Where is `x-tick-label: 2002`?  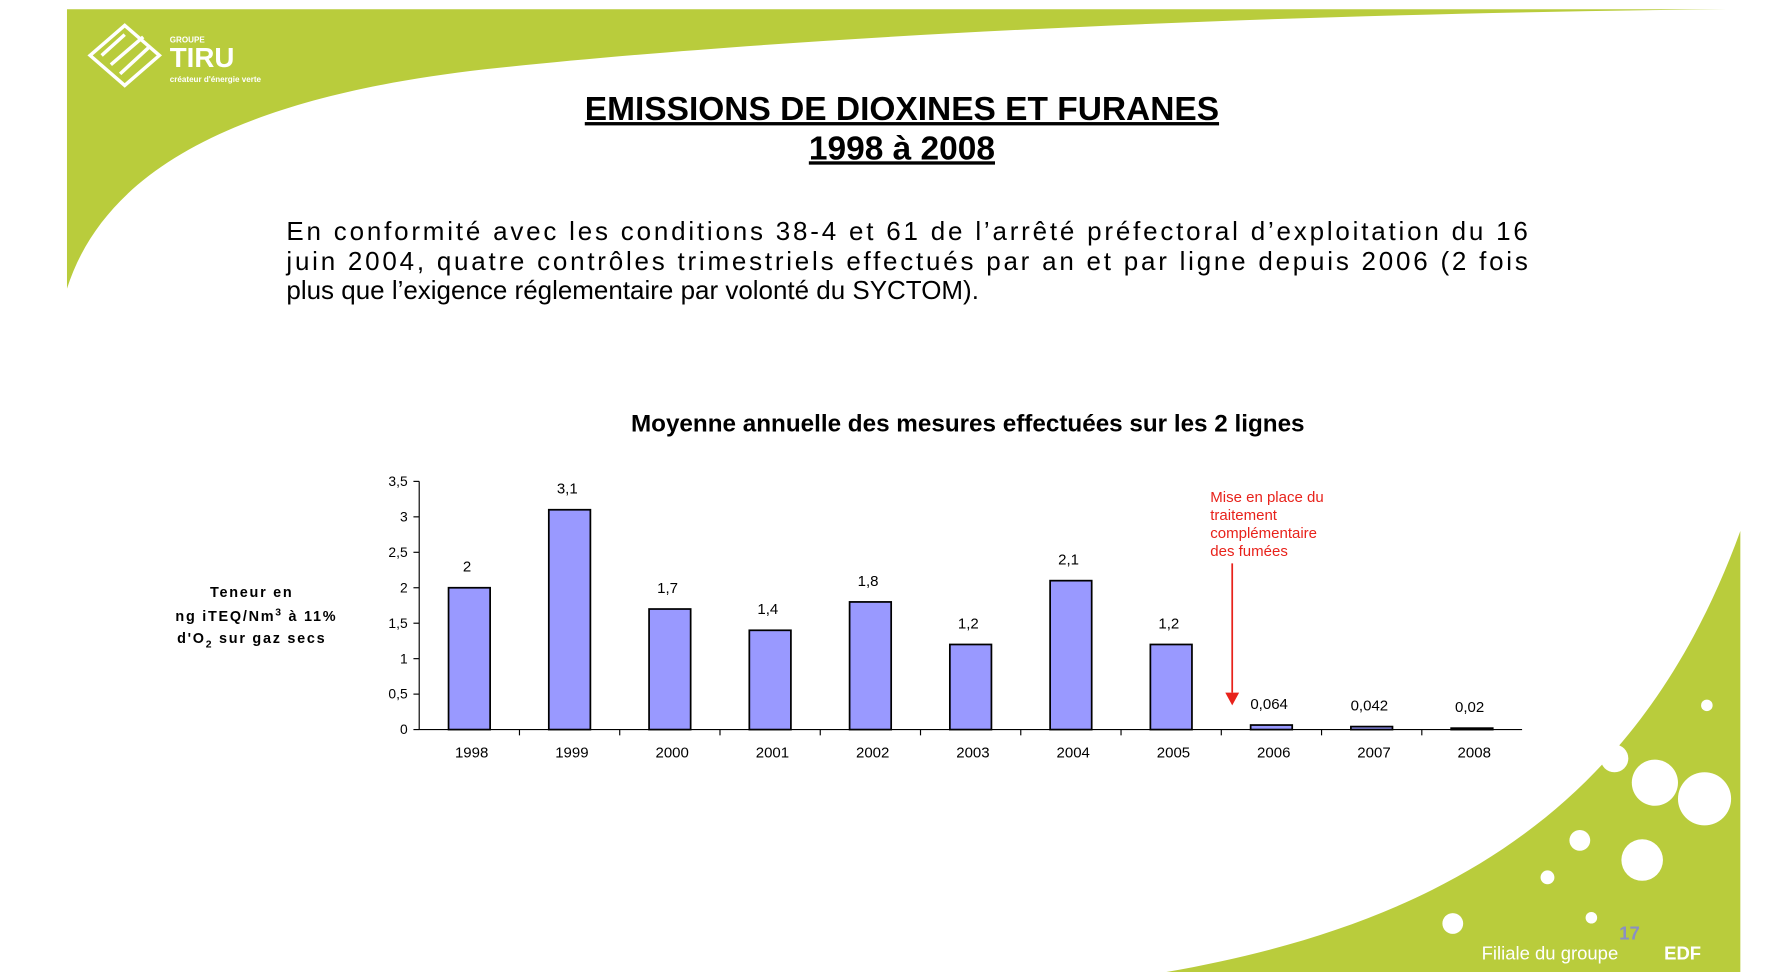 x-tick-label: 2002 is located at coordinates (872, 752).